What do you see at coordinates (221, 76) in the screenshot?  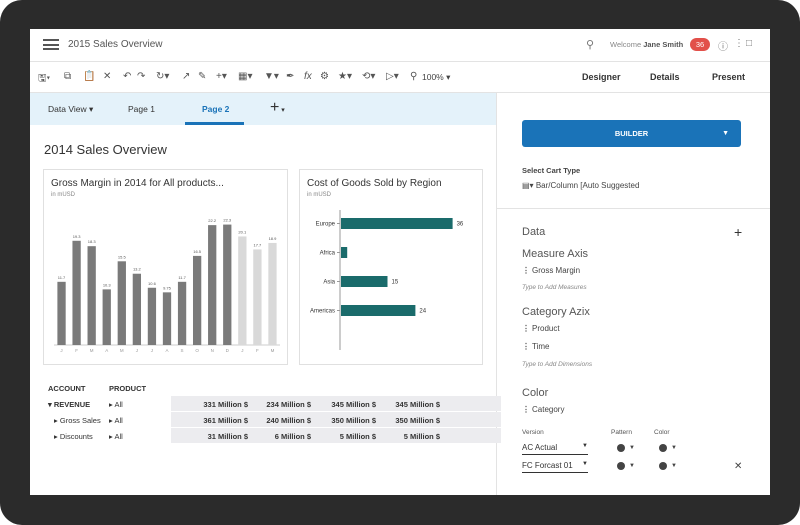 I see `insert-icon: +▾` at bounding box center [221, 76].